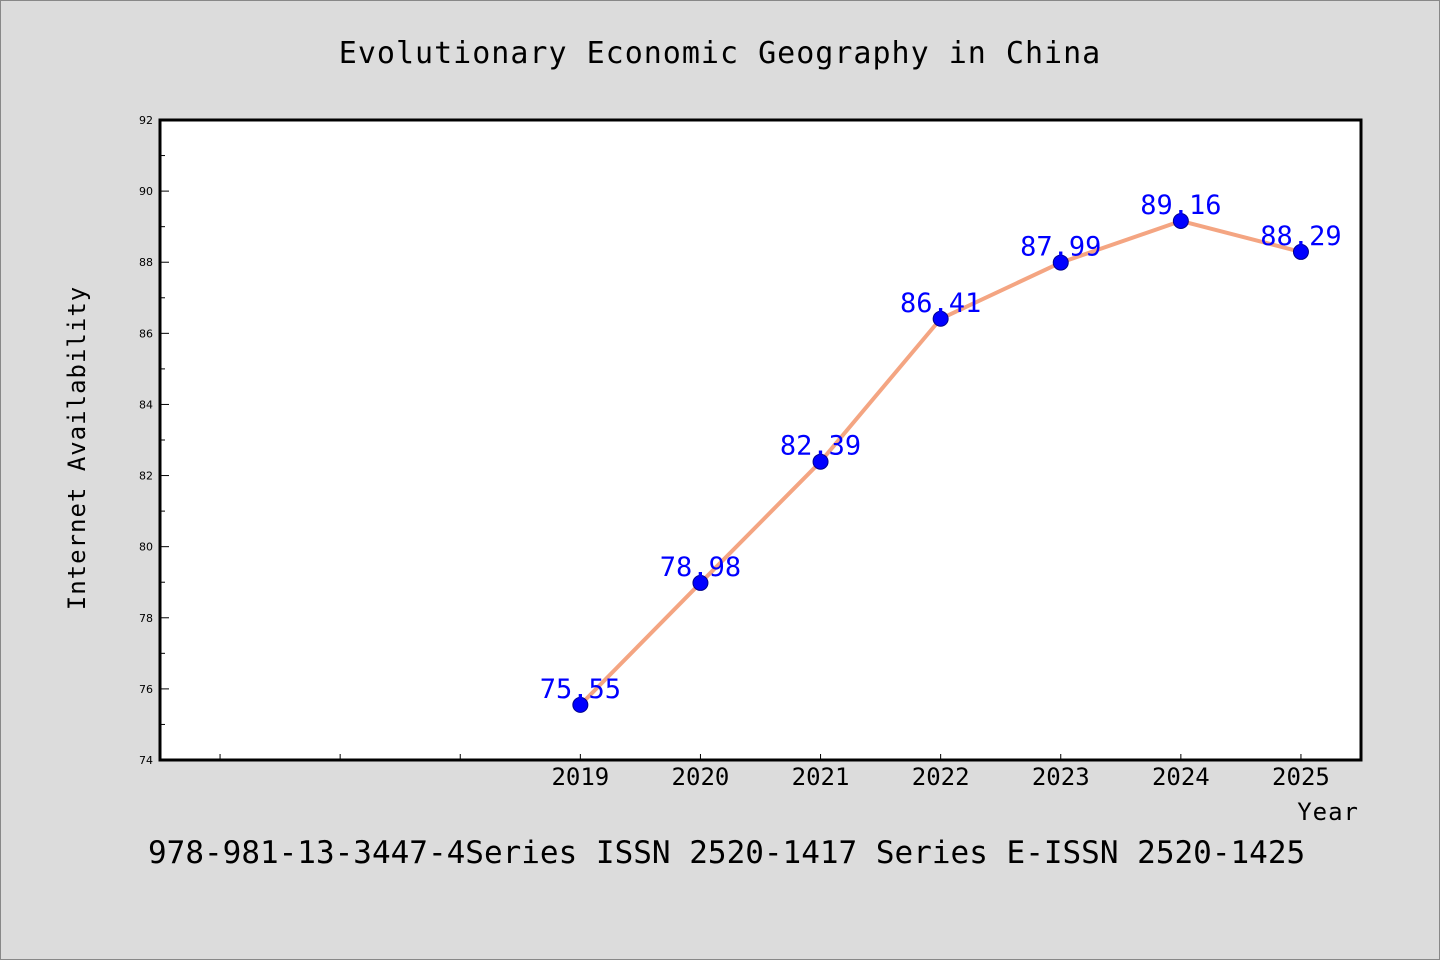 The width and height of the screenshot is (1440, 960). I want to click on data-label: 82.39, so click(820, 446).